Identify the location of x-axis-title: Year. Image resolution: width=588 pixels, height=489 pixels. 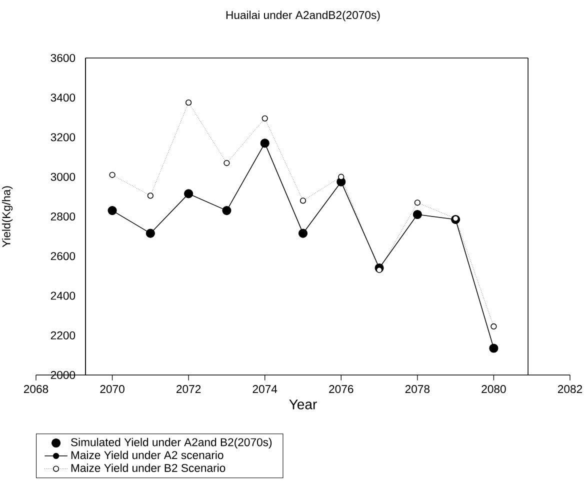
(303, 405).